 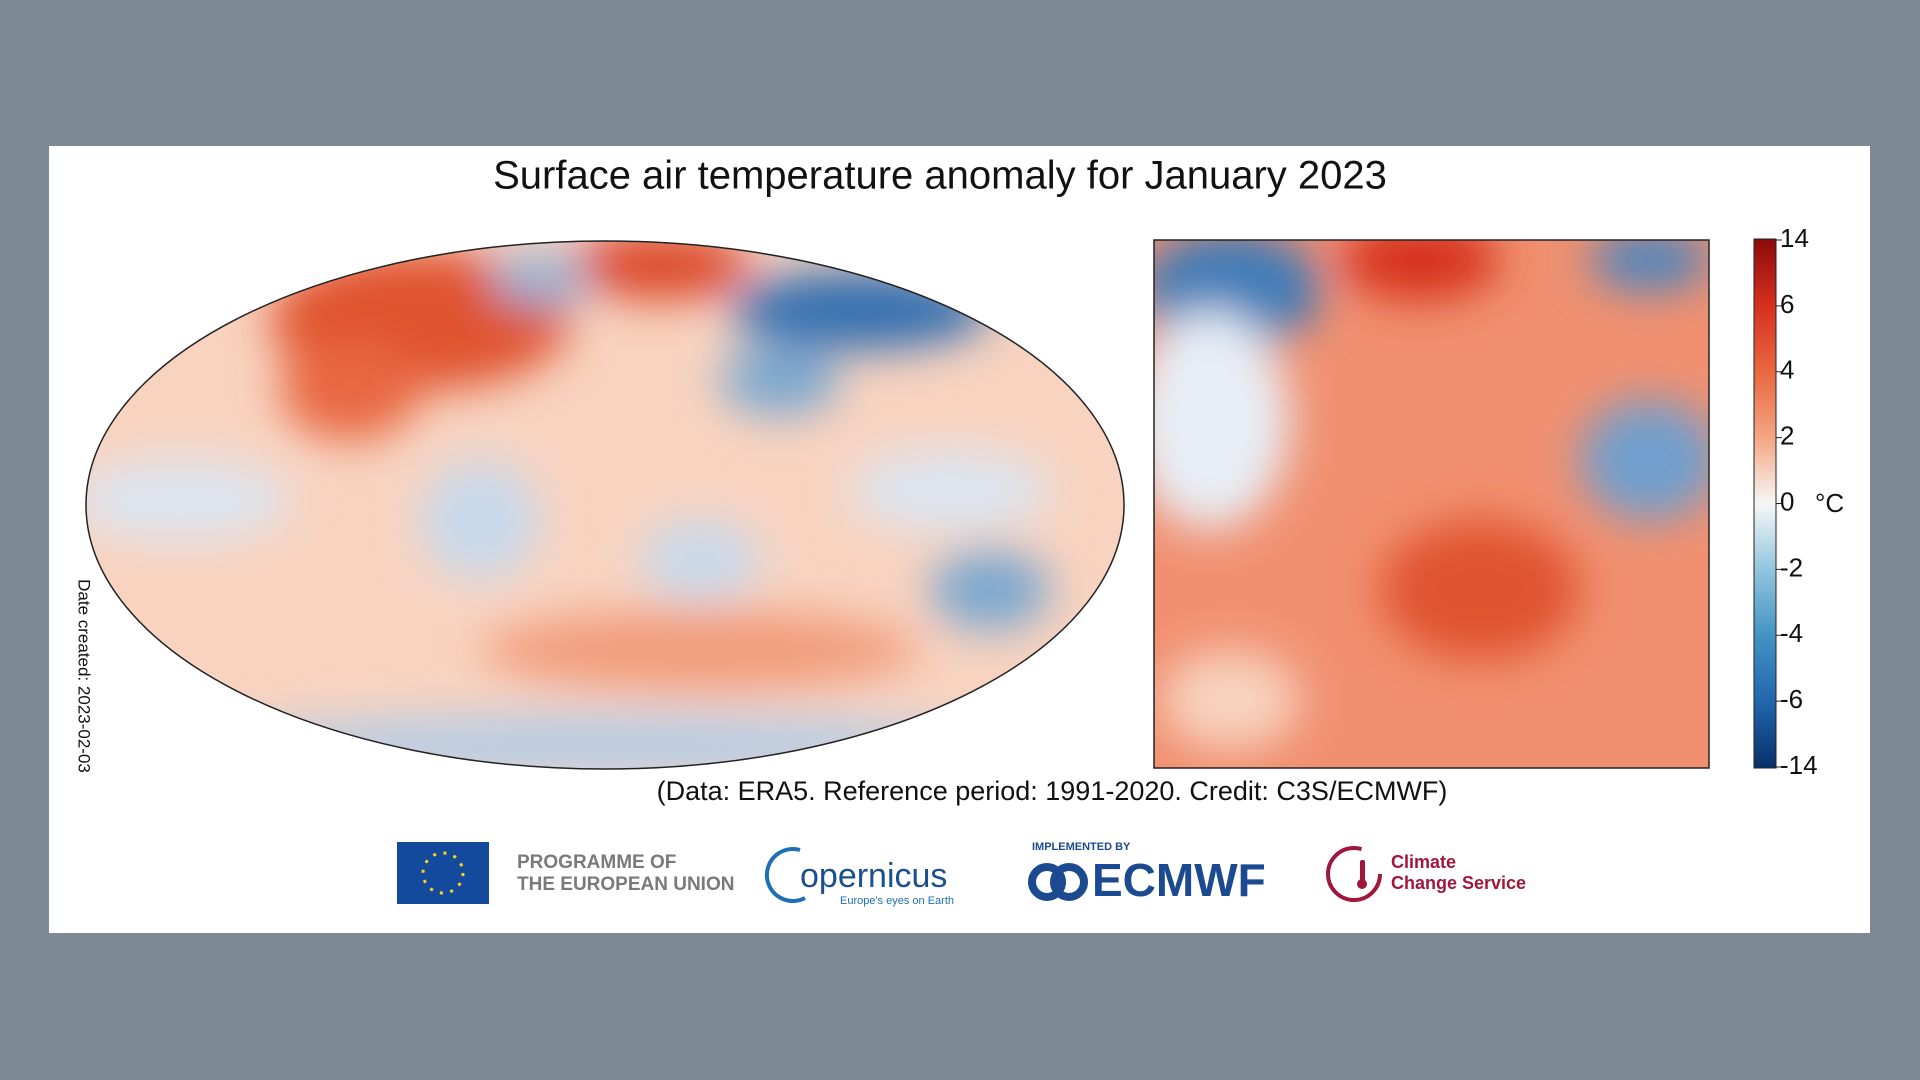 I want to click on colorbar-tick-label: 6, so click(x=1787, y=304).